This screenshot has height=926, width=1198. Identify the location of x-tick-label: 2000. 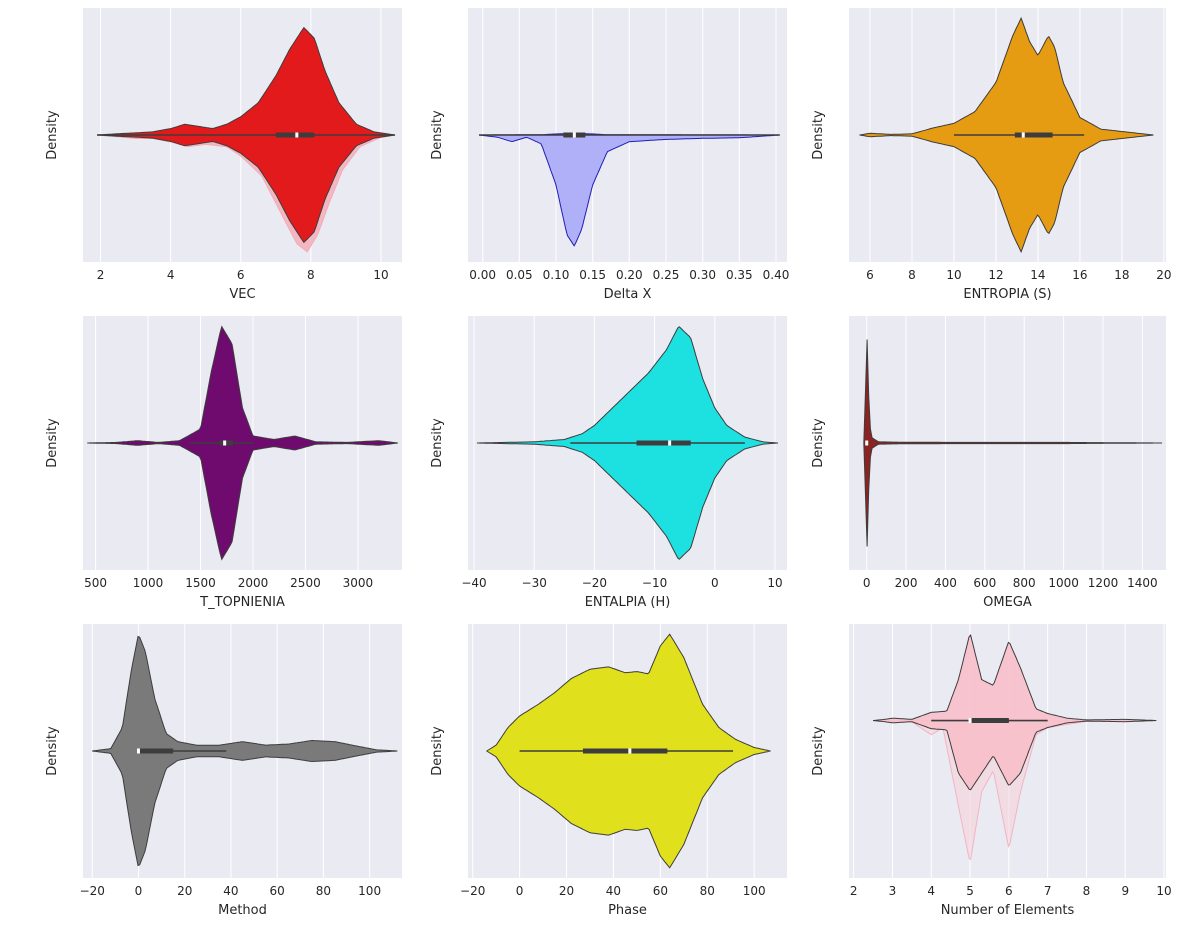
(253, 583).